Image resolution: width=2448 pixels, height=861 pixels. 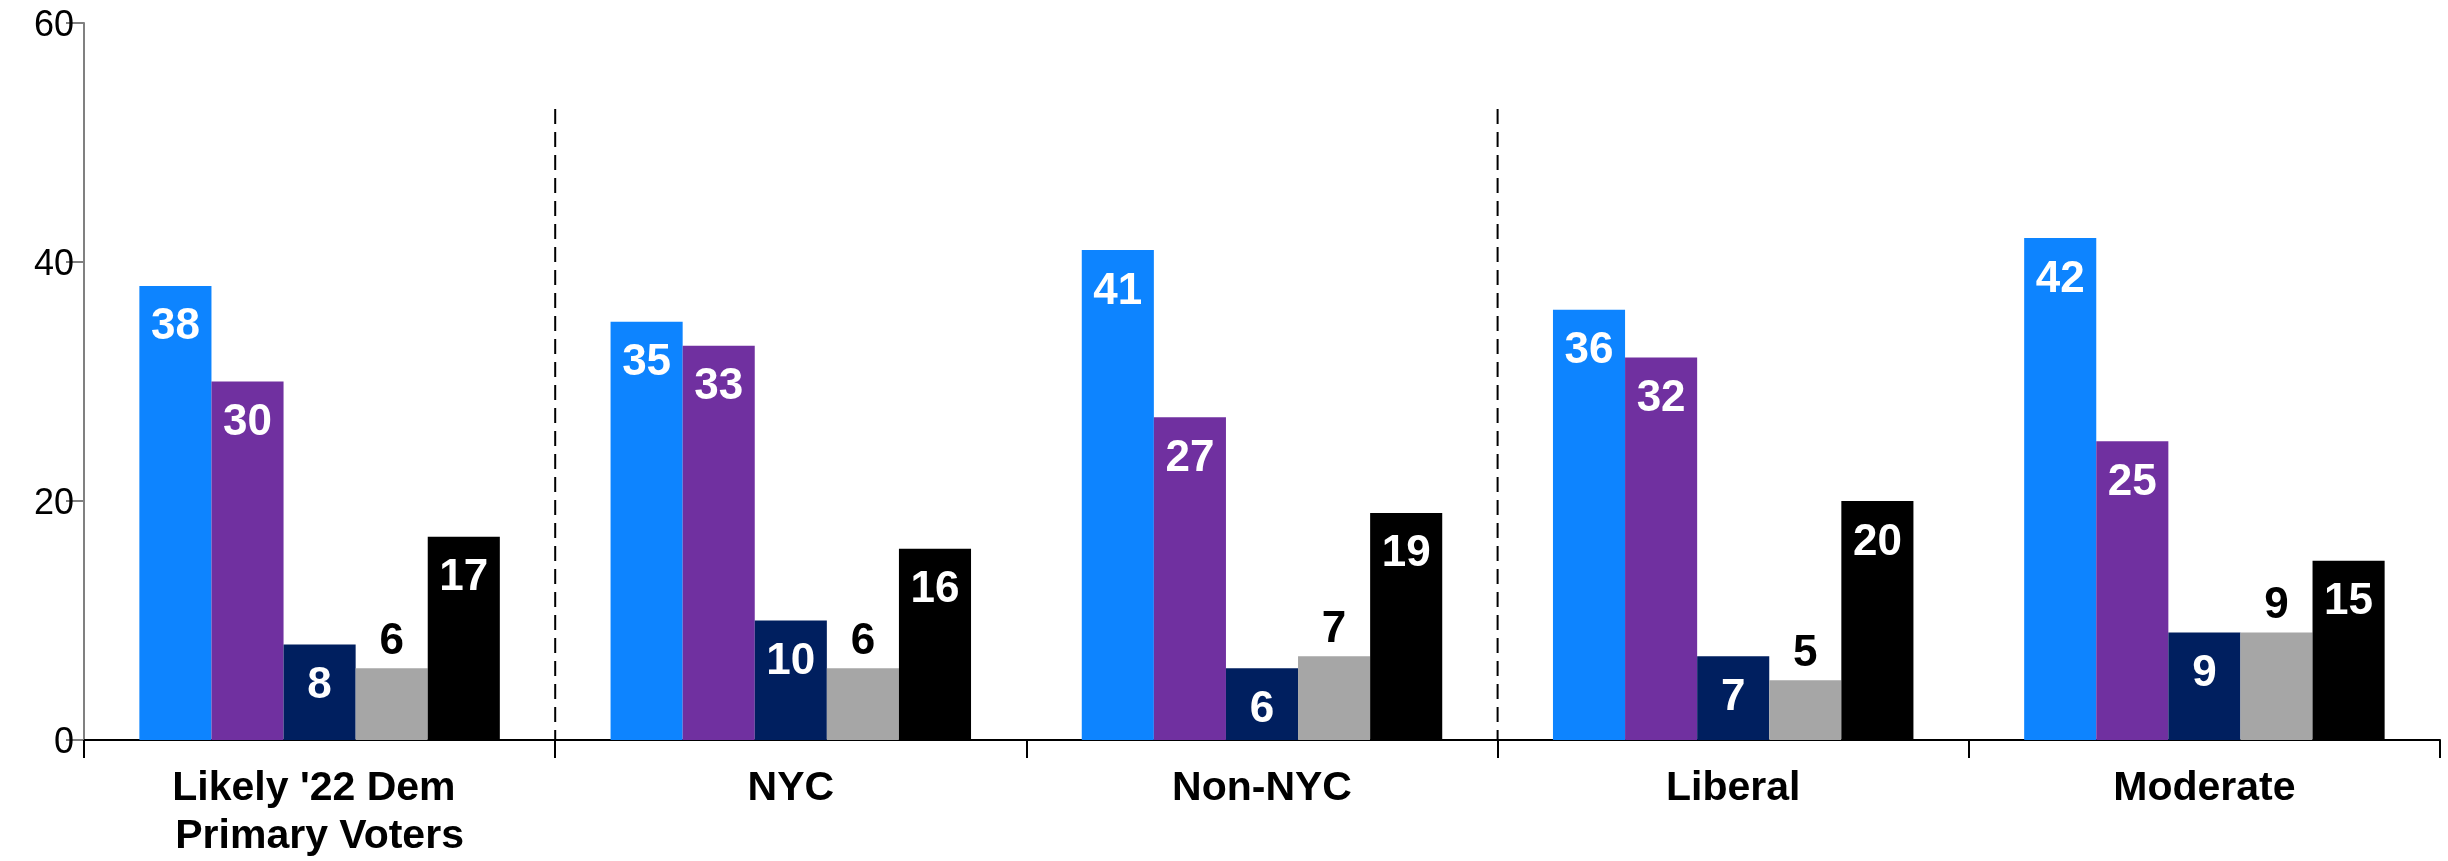 I want to click on data-label: 20, so click(x=1877, y=539).